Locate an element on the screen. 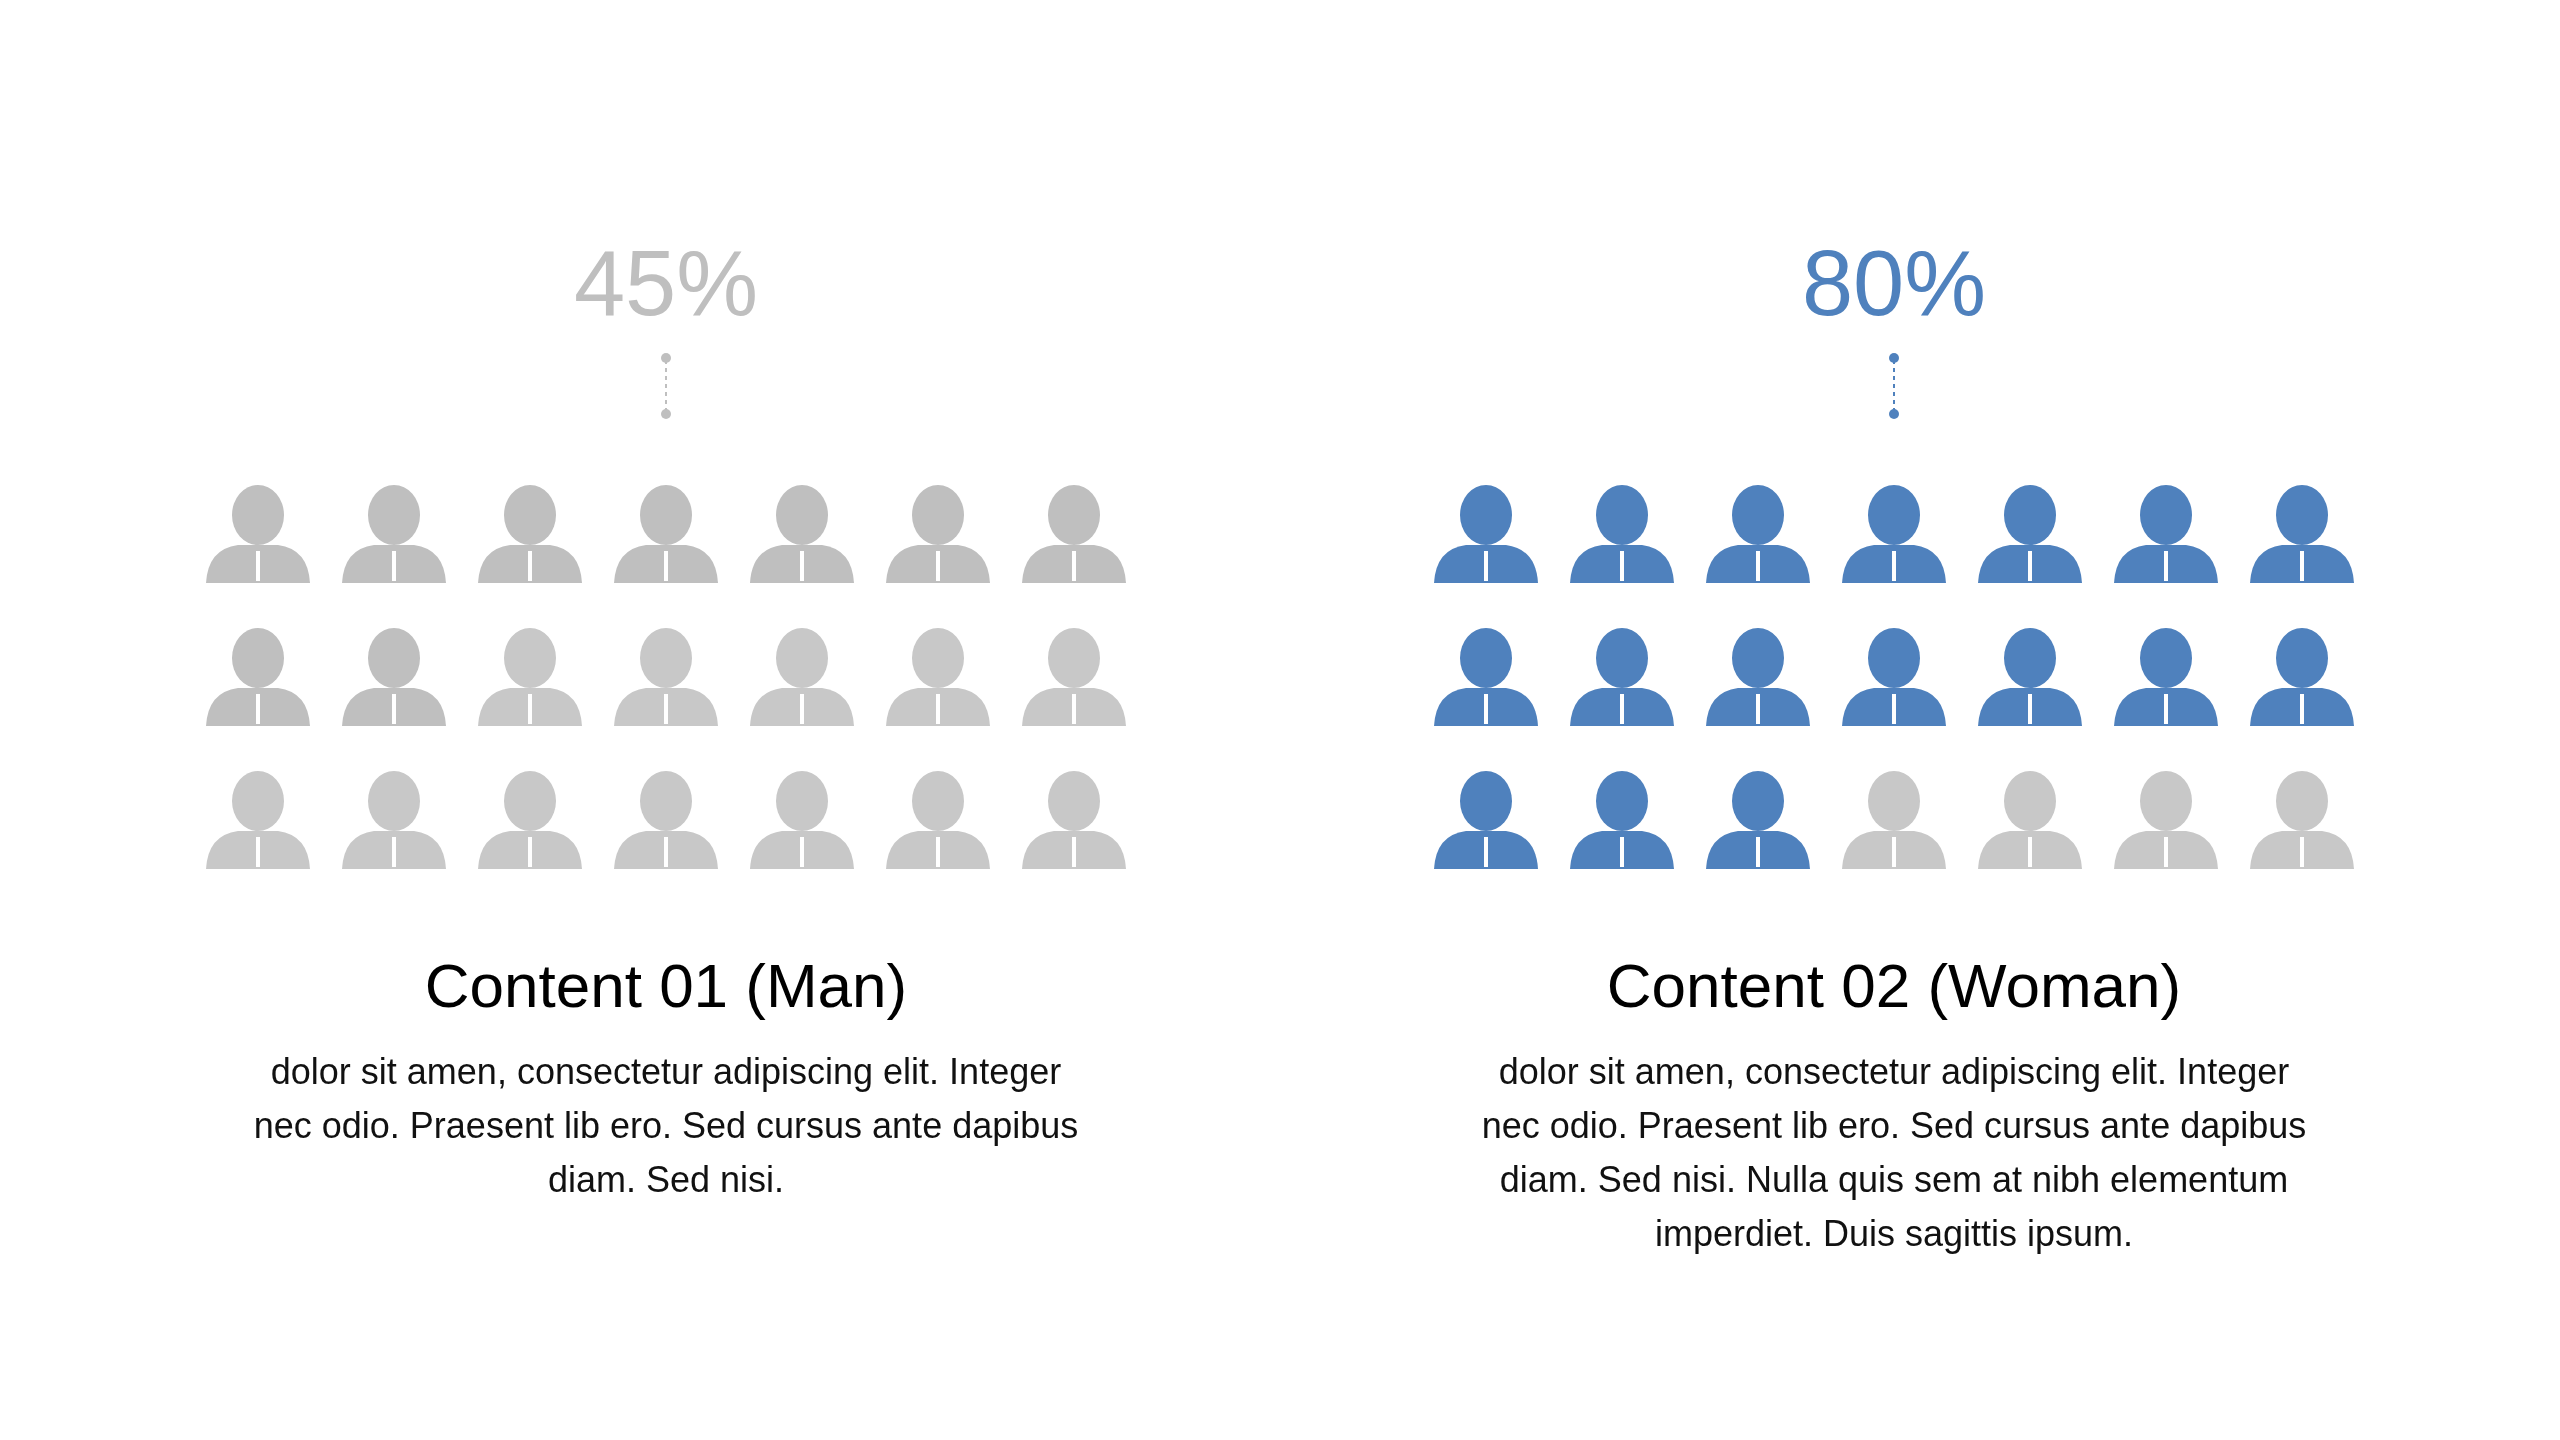 Image resolution: width=2560 pixels, height=1440 pixels. text: dolor sit amen, consectetur adipiscing elit. Integer nec odio. Praesent lib ero. Sed cursus ante dapibus diam. Sed nisi. Nulla quis sem at nibh elementum imperdiet. Duis sagittis ipsum. is located at coordinates (1894, 1153).